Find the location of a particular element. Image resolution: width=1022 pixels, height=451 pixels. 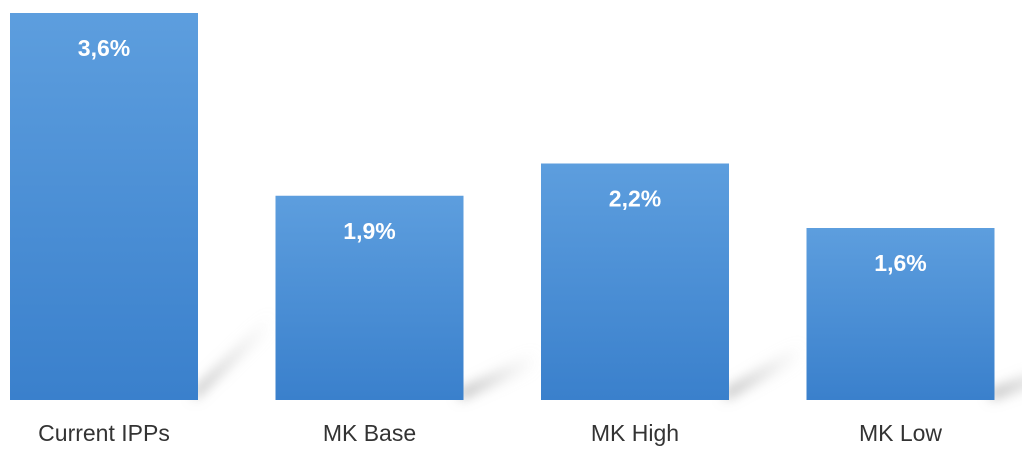

category-label: MK High is located at coordinates (635, 433).